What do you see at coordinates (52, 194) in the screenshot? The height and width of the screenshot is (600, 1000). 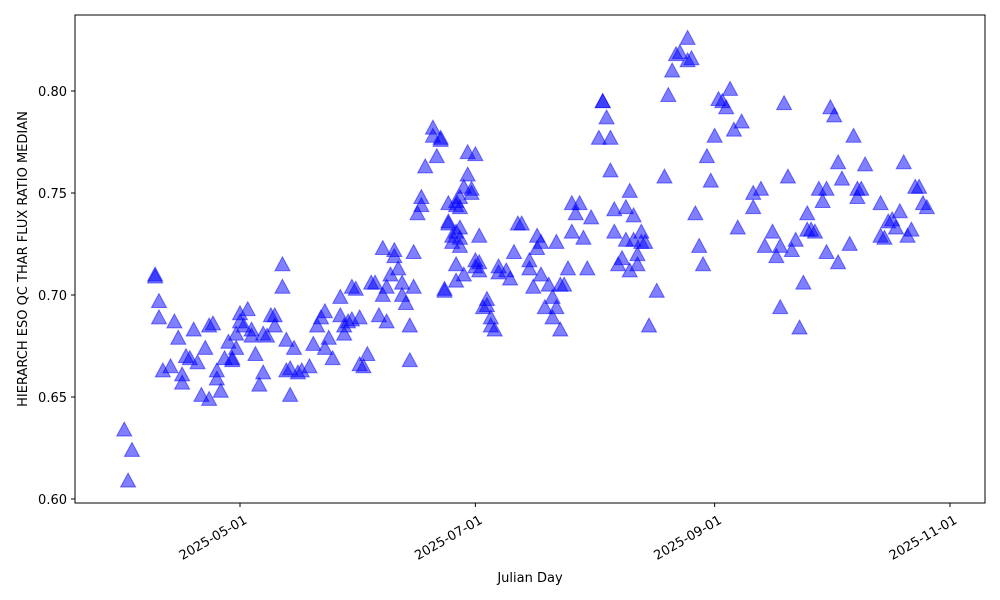 I see `y-tick-label: 0.75` at bounding box center [52, 194].